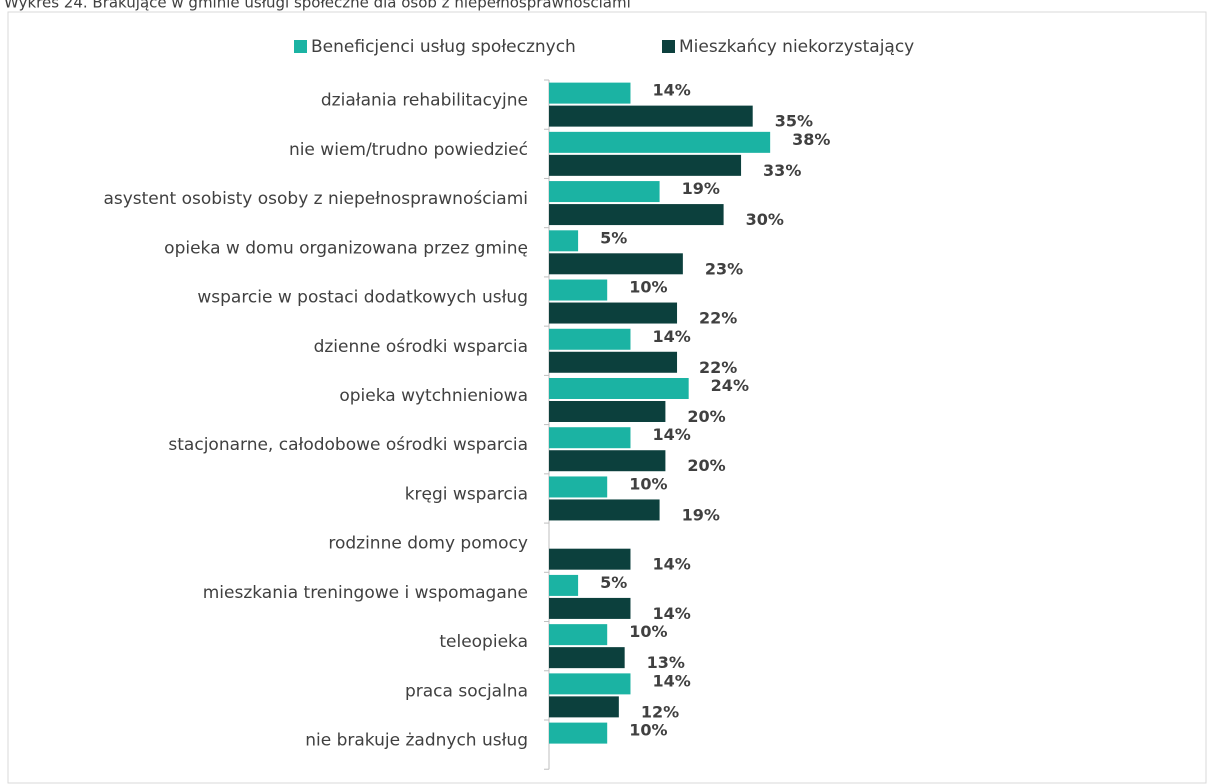  What do you see at coordinates (466, 691) in the screenshot?
I see `category-label: praca socjalna` at bounding box center [466, 691].